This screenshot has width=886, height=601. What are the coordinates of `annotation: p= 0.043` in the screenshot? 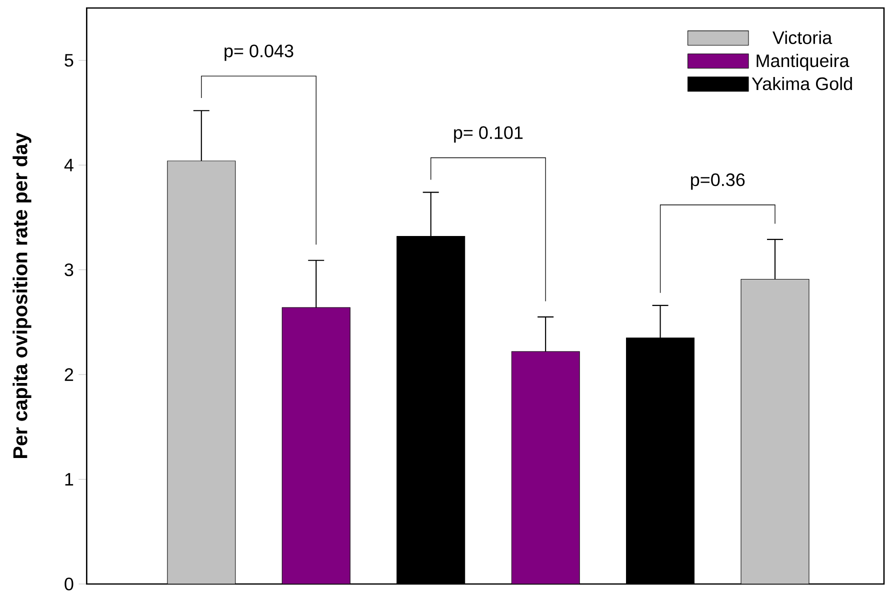 It's located at (259, 52).